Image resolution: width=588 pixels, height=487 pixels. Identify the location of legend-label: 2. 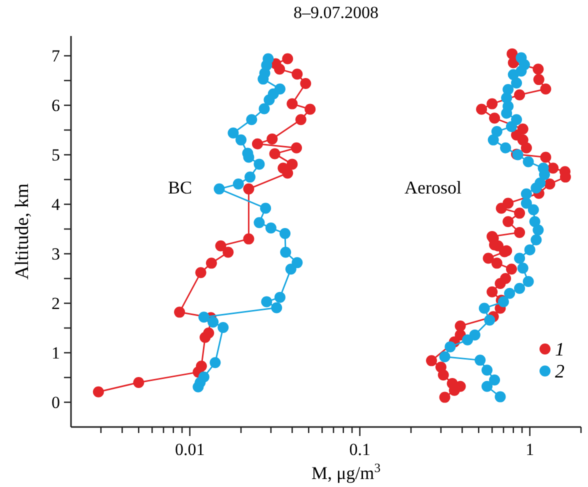
(560, 372).